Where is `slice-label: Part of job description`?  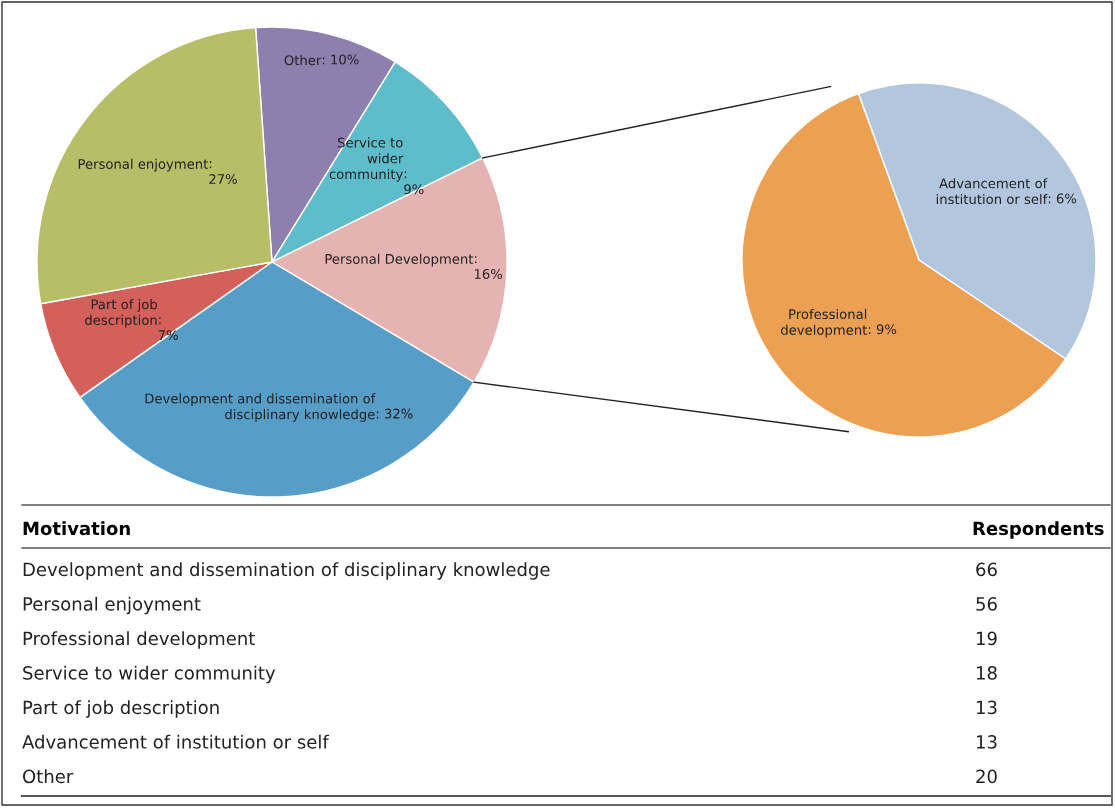
slice-label: Part of job description is located at coordinates (121, 313).